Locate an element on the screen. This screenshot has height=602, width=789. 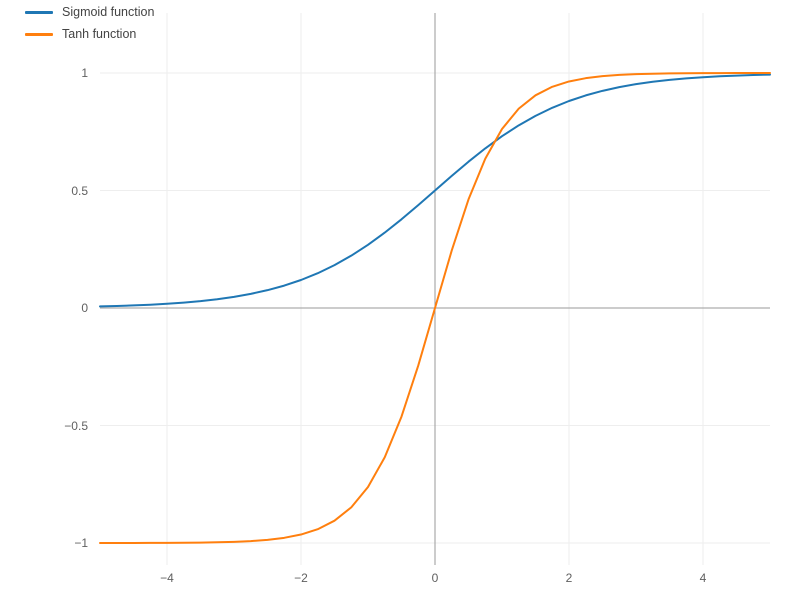
chart-legend: Sigmoid function Tanh function is located at coordinates (135, 24).